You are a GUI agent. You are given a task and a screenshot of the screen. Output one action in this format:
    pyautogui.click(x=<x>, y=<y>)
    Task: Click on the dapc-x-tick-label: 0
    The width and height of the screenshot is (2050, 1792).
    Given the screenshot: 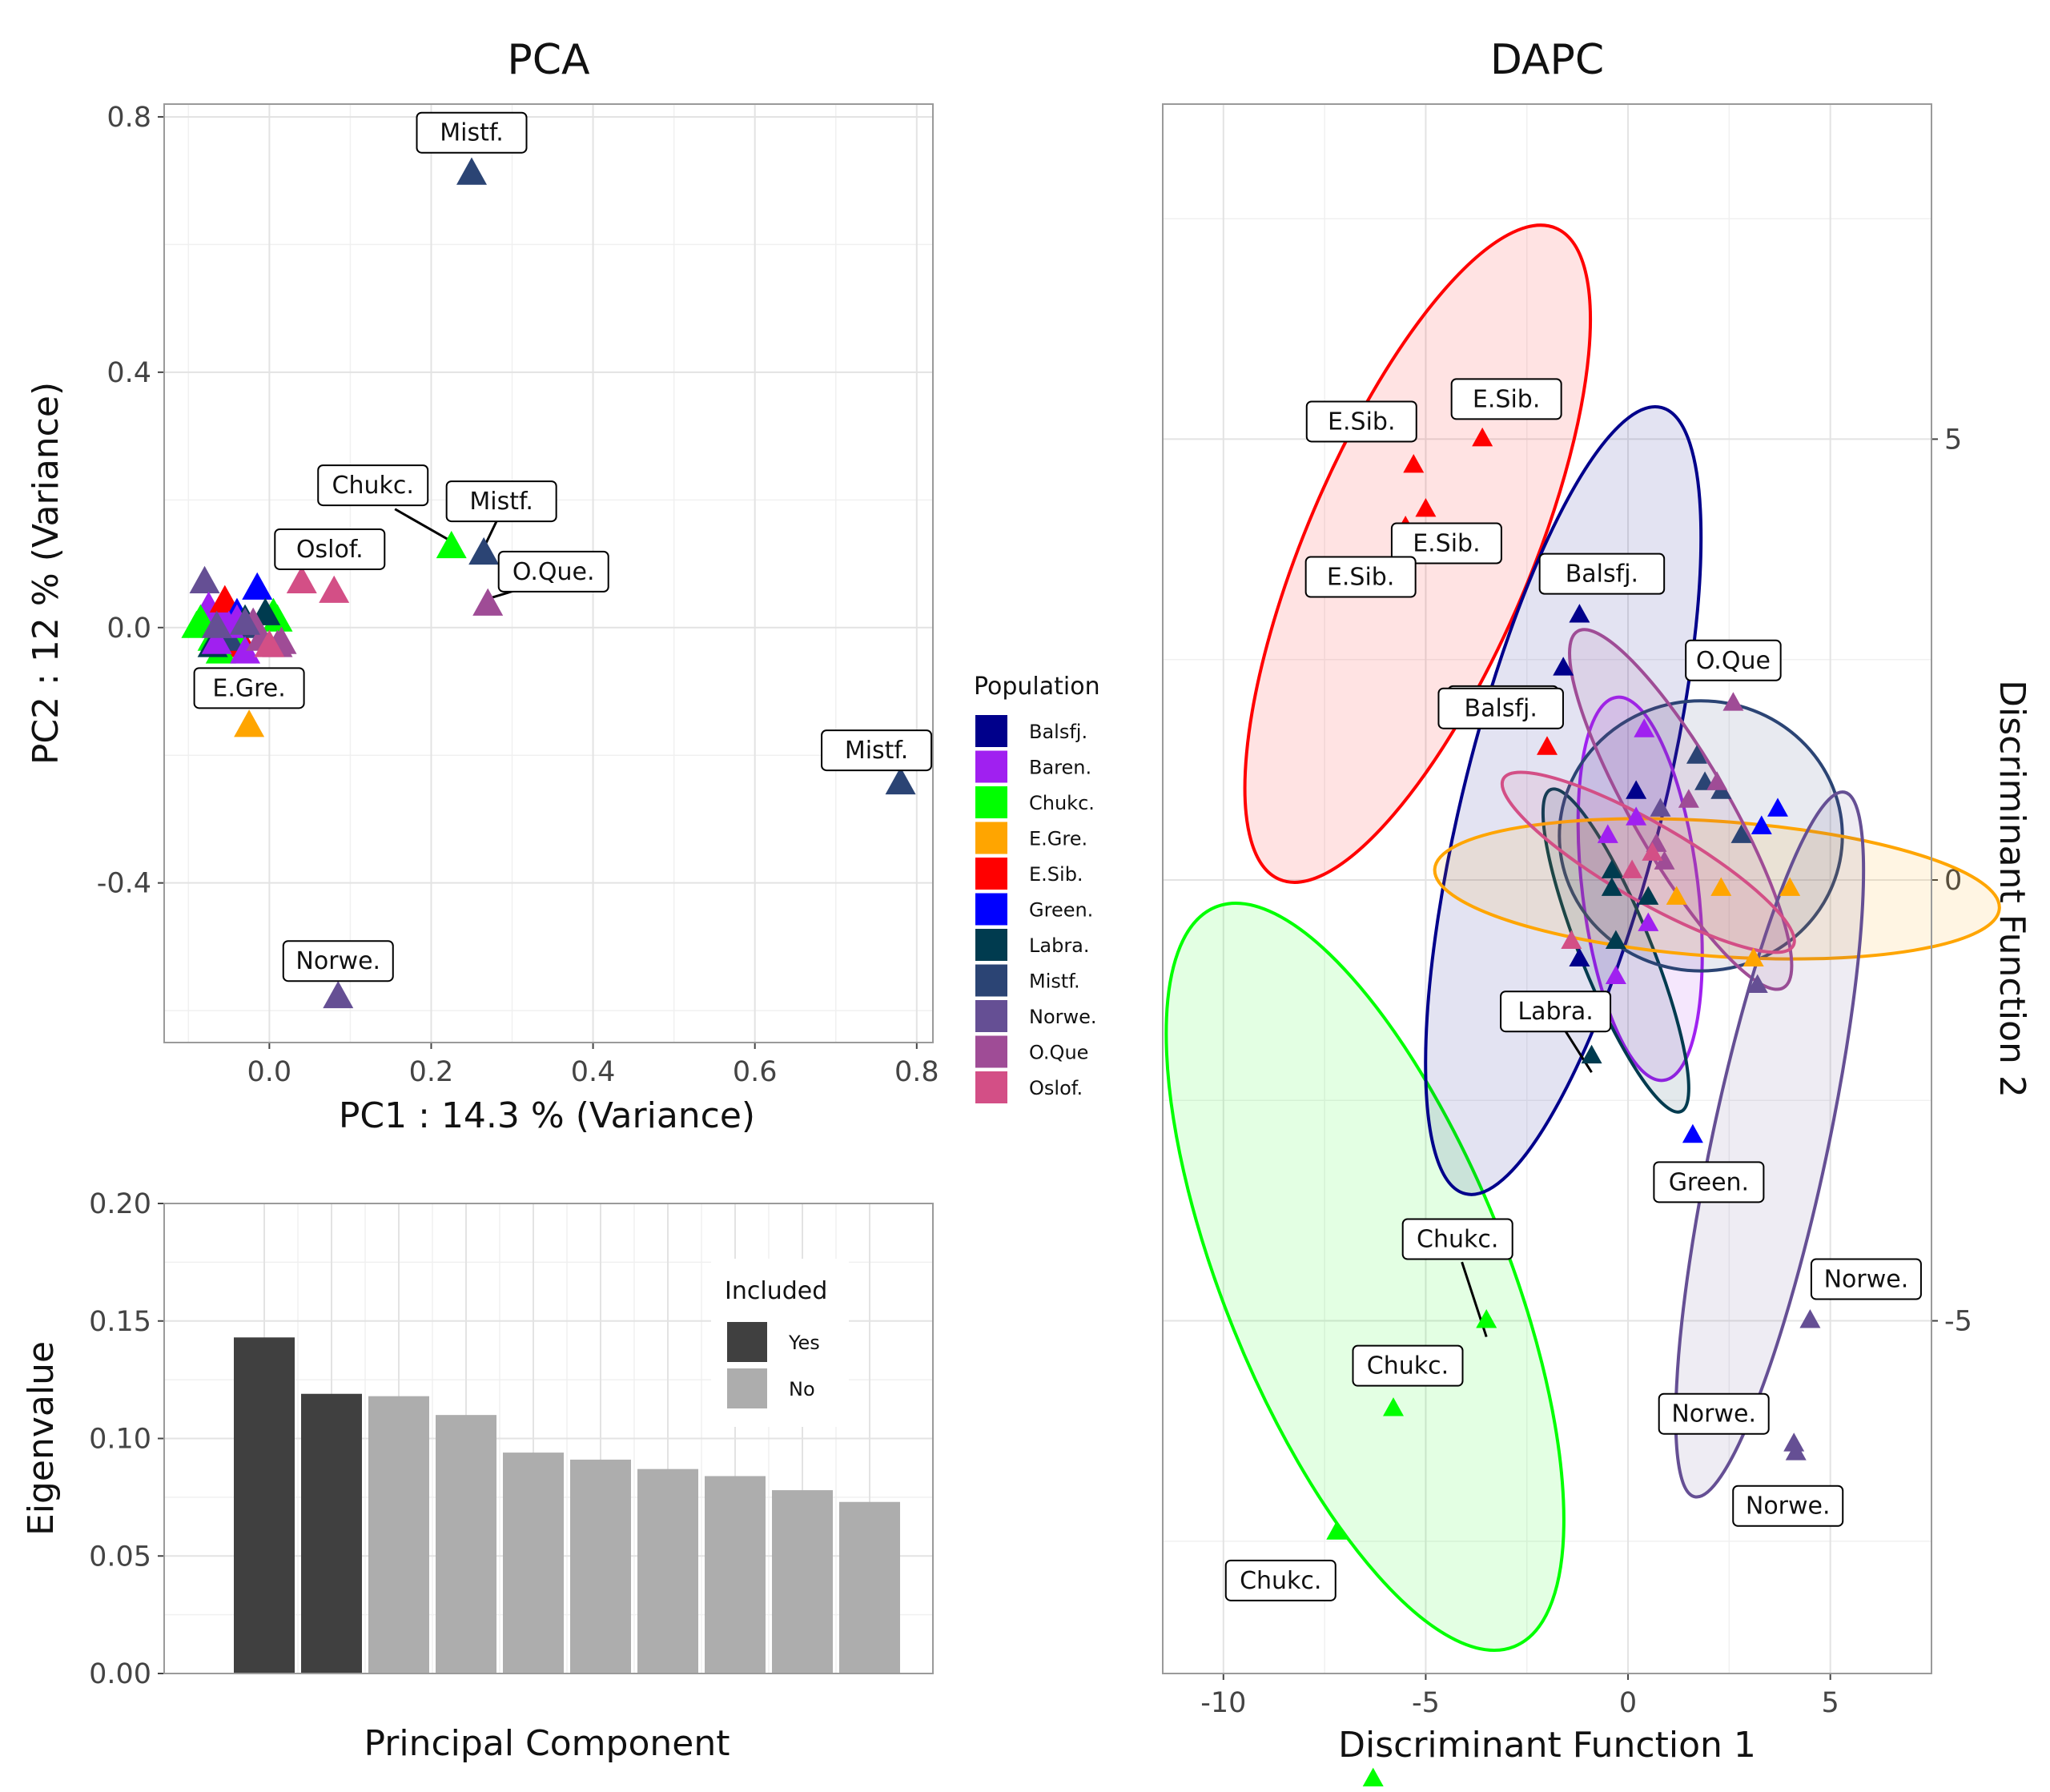 What is the action you would take?
    pyautogui.click(x=1628, y=1703)
    